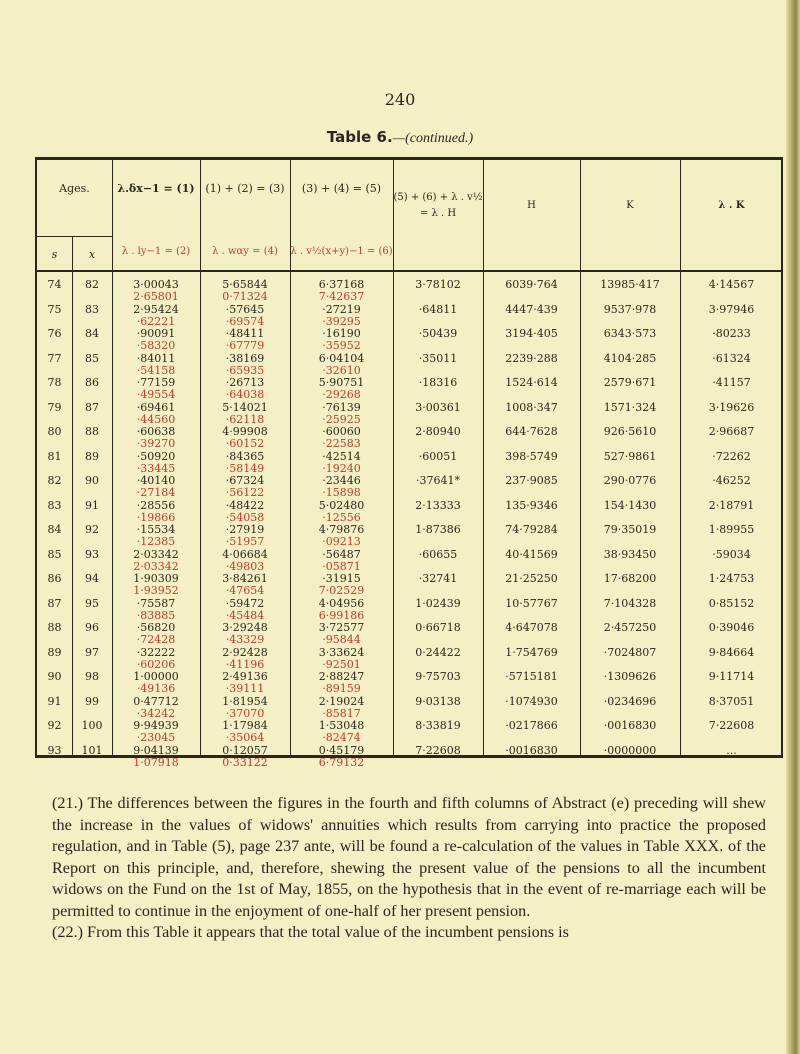 The height and width of the screenshot is (1054, 800). Describe the element at coordinates (630, 701) in the screenshot. I see `cell-K: ·0234696` at that location.